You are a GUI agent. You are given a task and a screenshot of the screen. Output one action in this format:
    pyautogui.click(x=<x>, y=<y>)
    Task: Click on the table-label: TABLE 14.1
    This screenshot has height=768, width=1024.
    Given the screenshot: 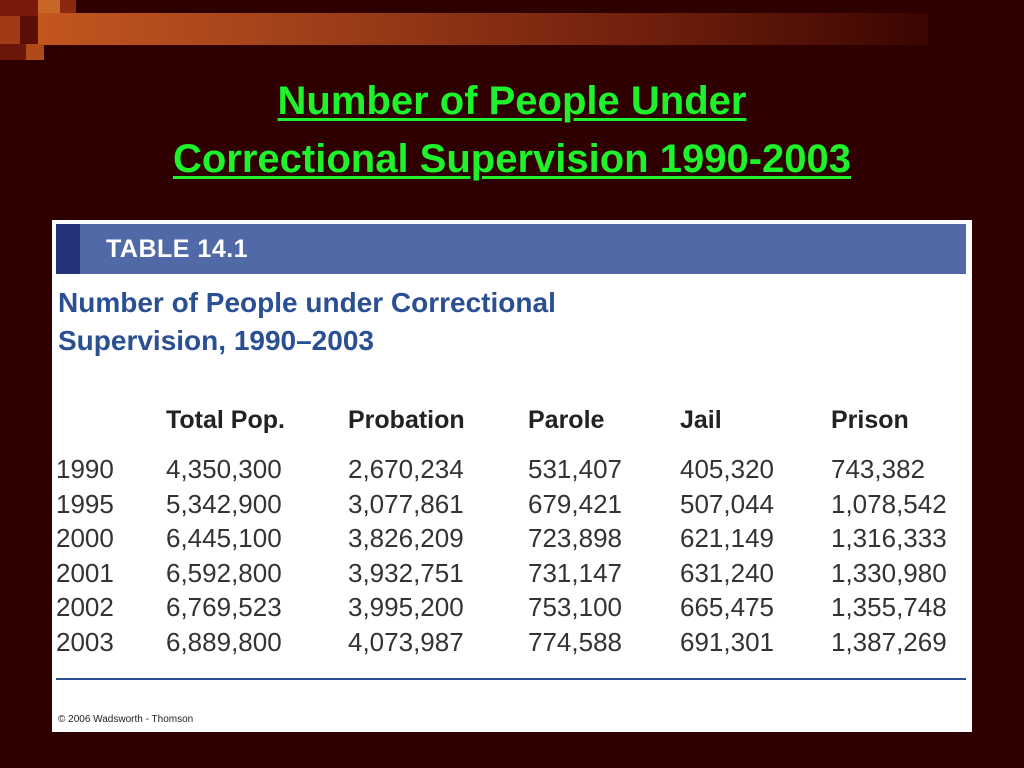 What is the action you would take?
    pyautogui.click(x=177, y=249)
    